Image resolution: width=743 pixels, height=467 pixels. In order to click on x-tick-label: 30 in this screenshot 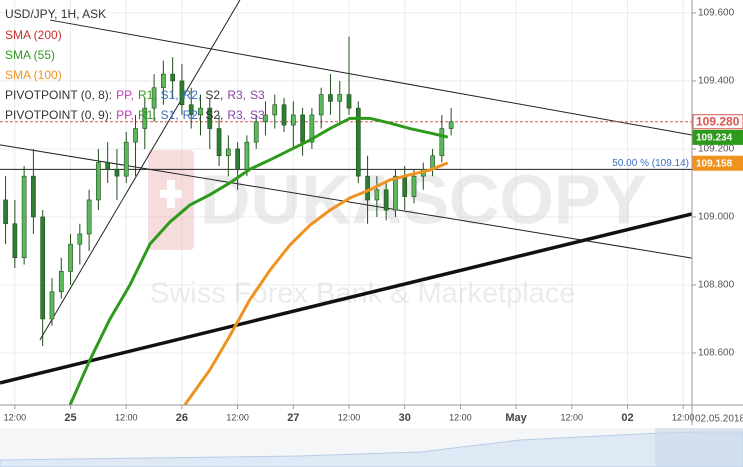, I will do `click(405, 418)`.